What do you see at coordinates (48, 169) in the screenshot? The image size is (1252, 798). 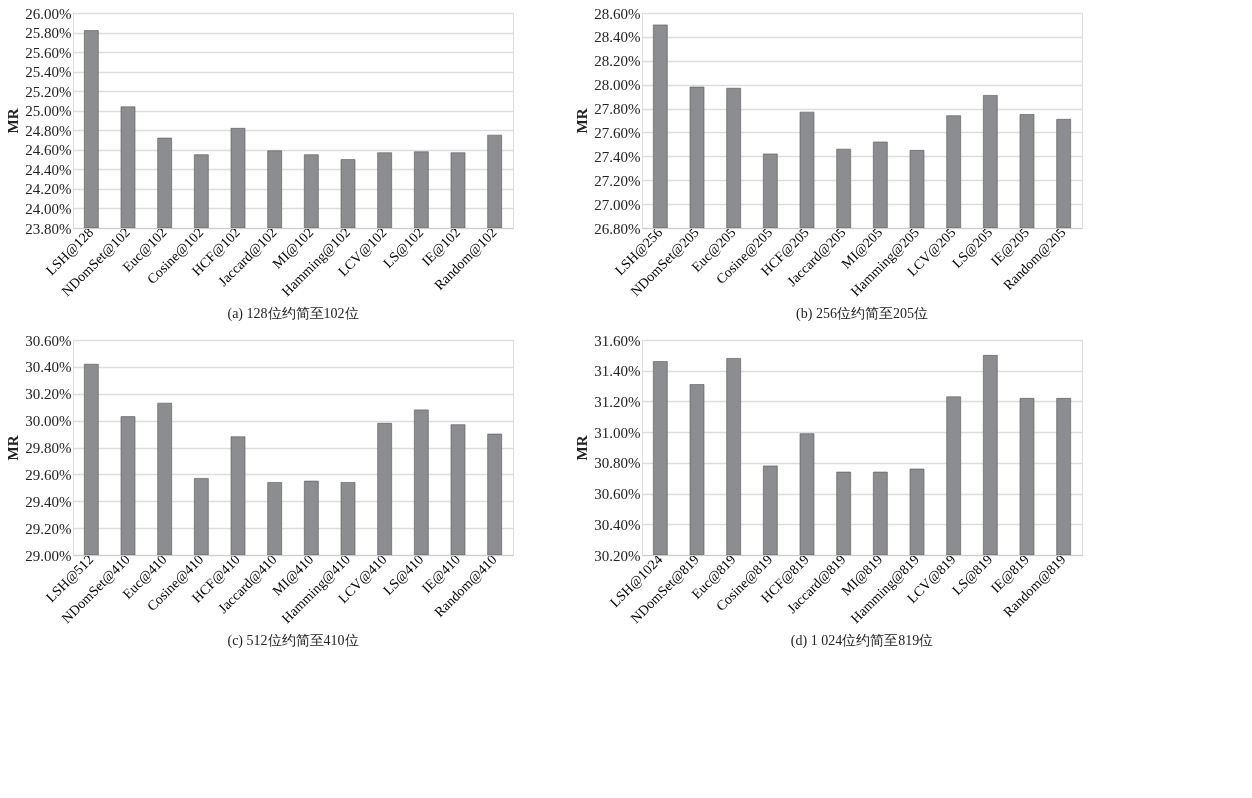 I see `y-tick-label: 24.40%` at bounding box center [48, 169].